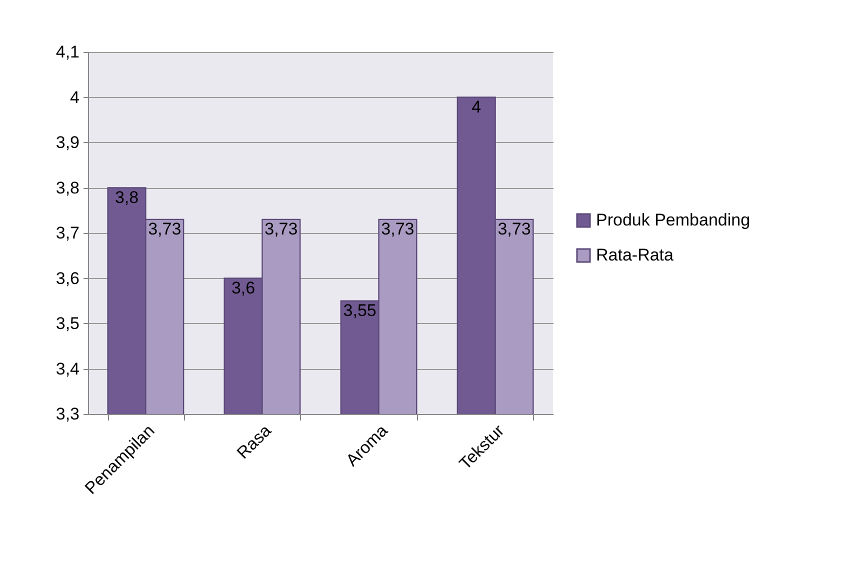  I want to click on legend-label: Produk Pembanding, so click(673, 220).